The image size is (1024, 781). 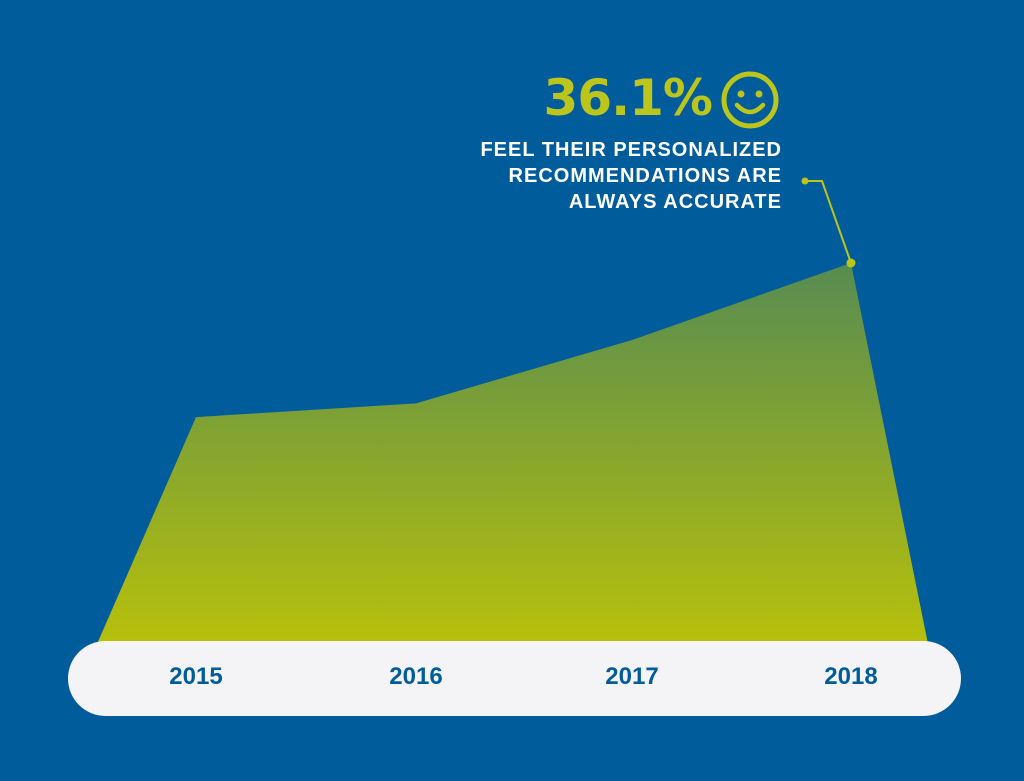 I want to click on callout-value: 36.1%, so click(x=628, y=98).